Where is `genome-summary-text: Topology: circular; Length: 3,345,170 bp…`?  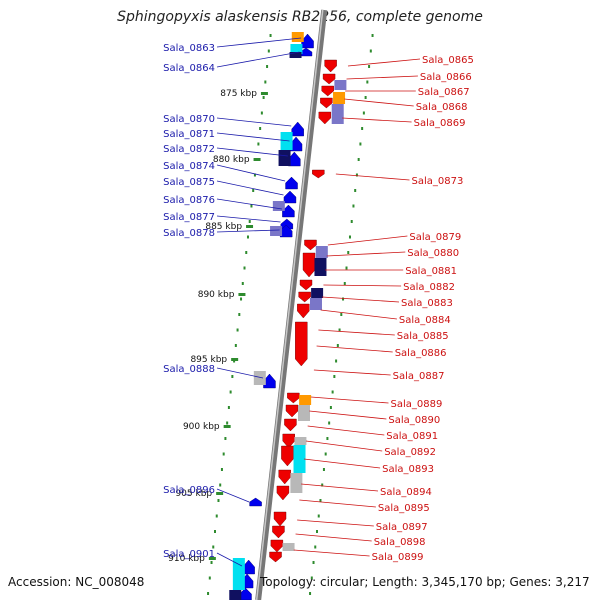 genome-summary-text: Topology: circular; Length: 3,345,170 bp… is located at coordinates (425, 582).